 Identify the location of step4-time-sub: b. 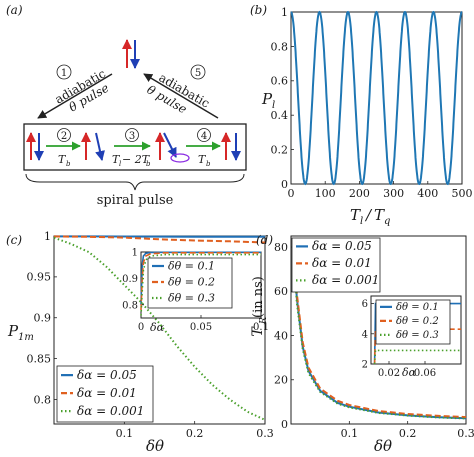
(208, 164).